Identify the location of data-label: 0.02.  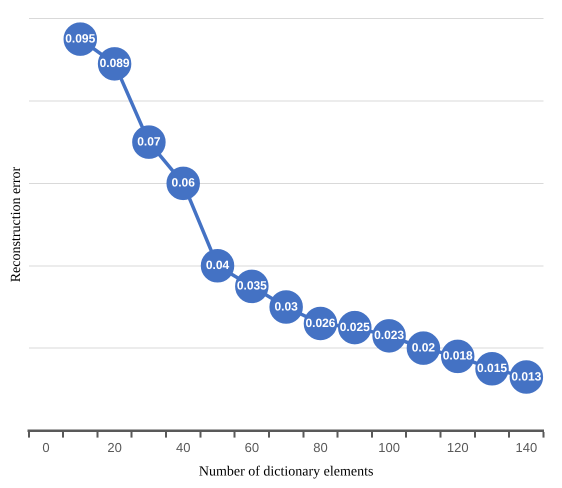
(424, 347).